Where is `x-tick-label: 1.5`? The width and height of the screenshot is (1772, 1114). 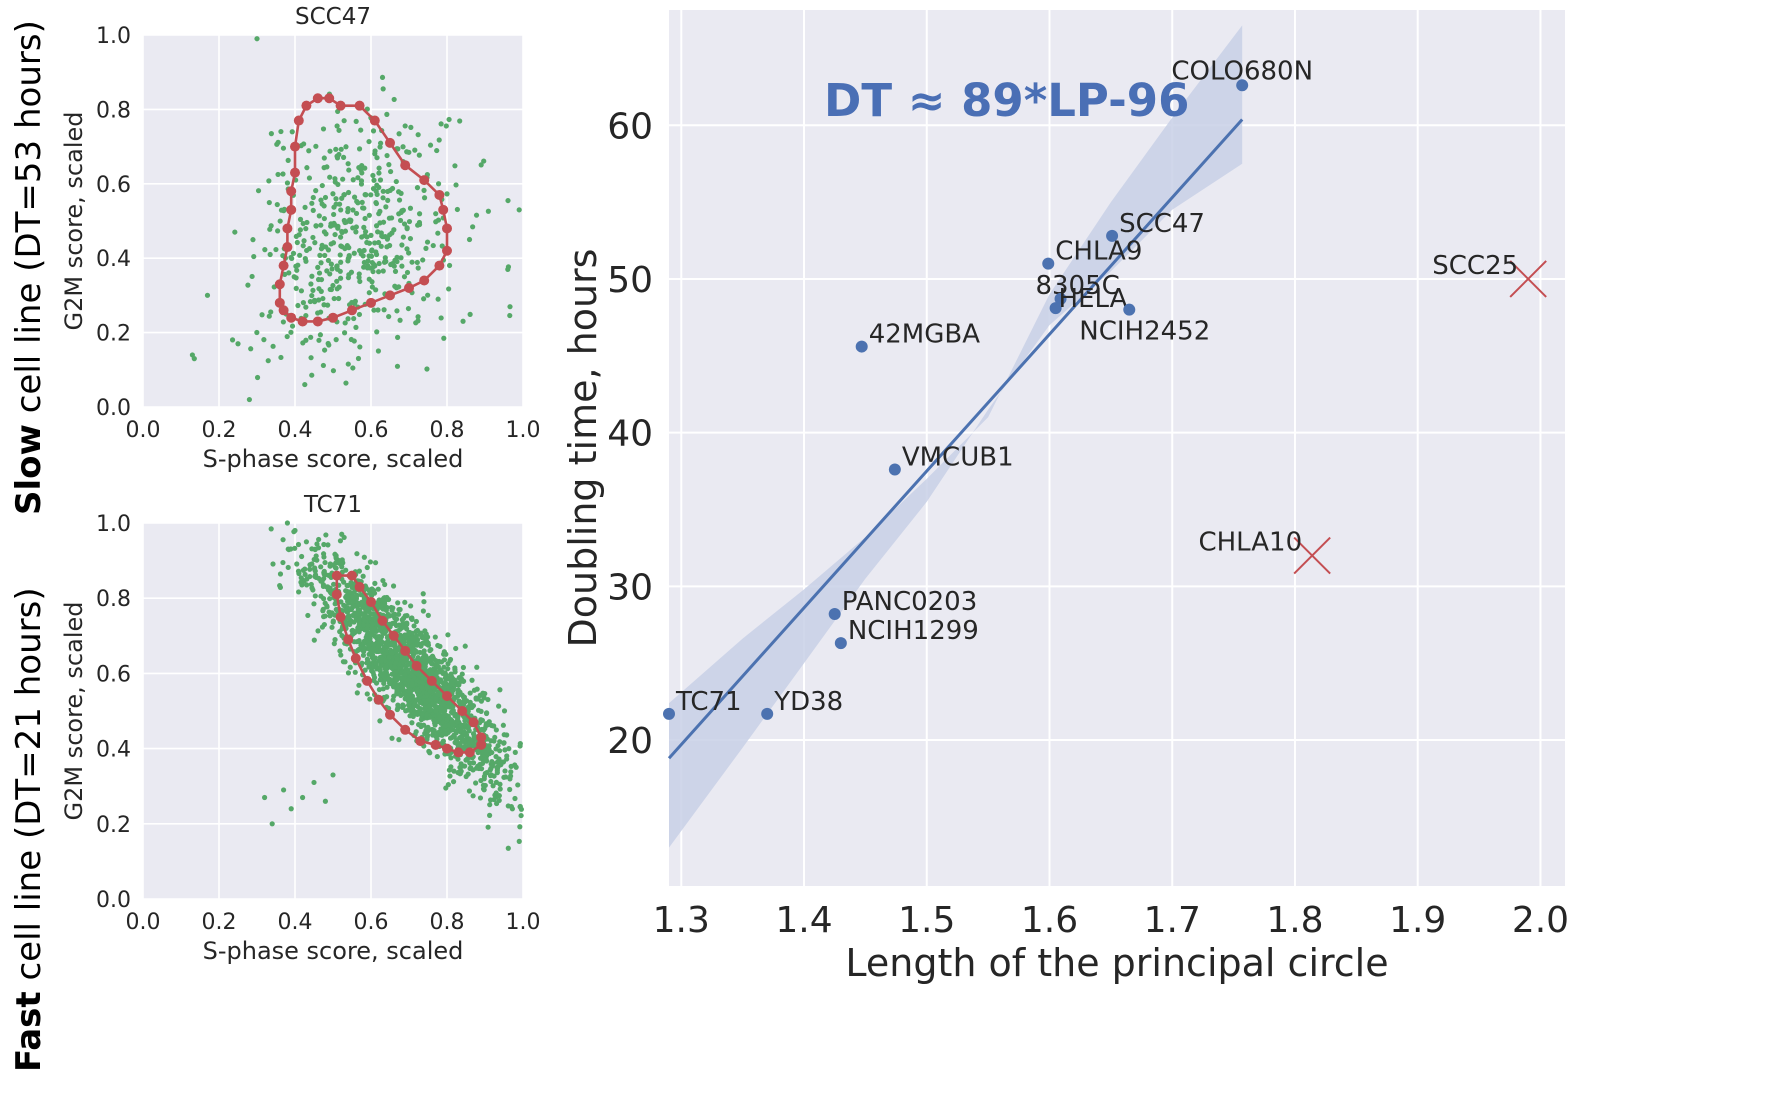 x-tick-label: 1.5 is located at coordinates (926, 920).